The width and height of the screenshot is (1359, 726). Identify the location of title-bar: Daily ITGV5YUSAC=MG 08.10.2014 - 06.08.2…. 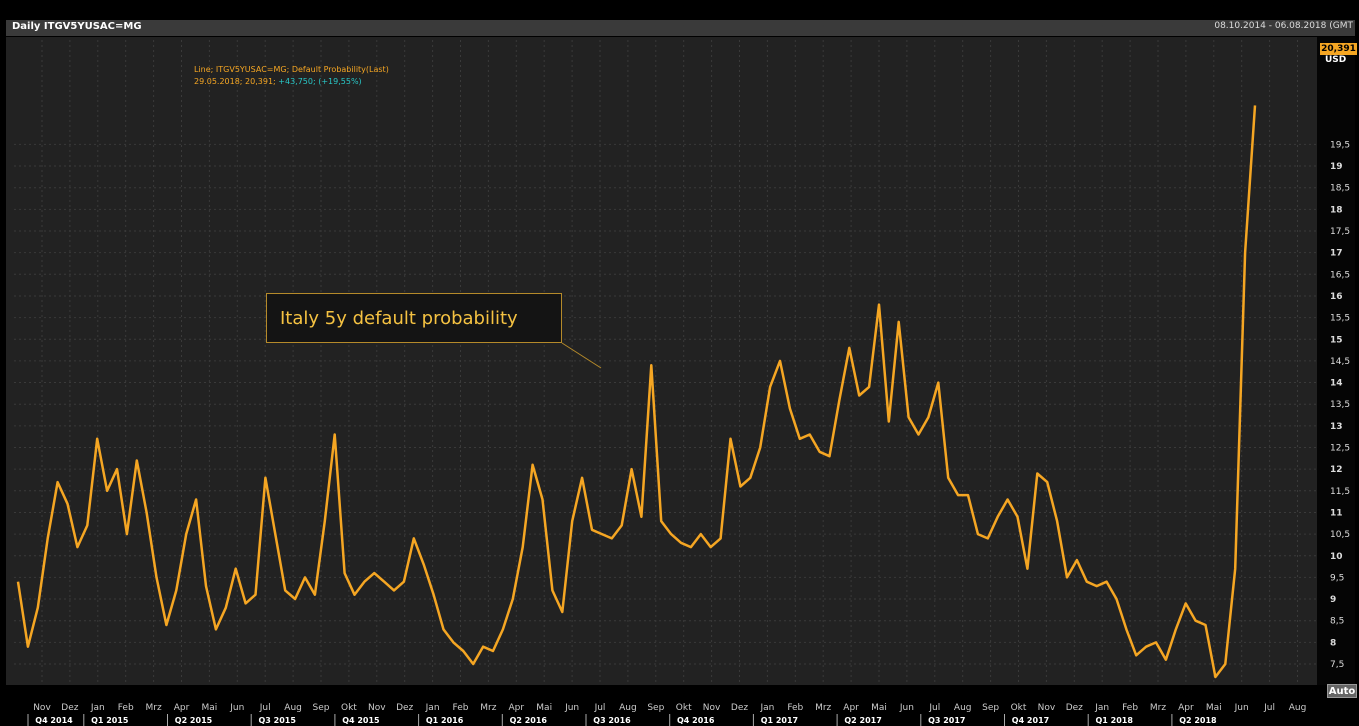
(680, 28).